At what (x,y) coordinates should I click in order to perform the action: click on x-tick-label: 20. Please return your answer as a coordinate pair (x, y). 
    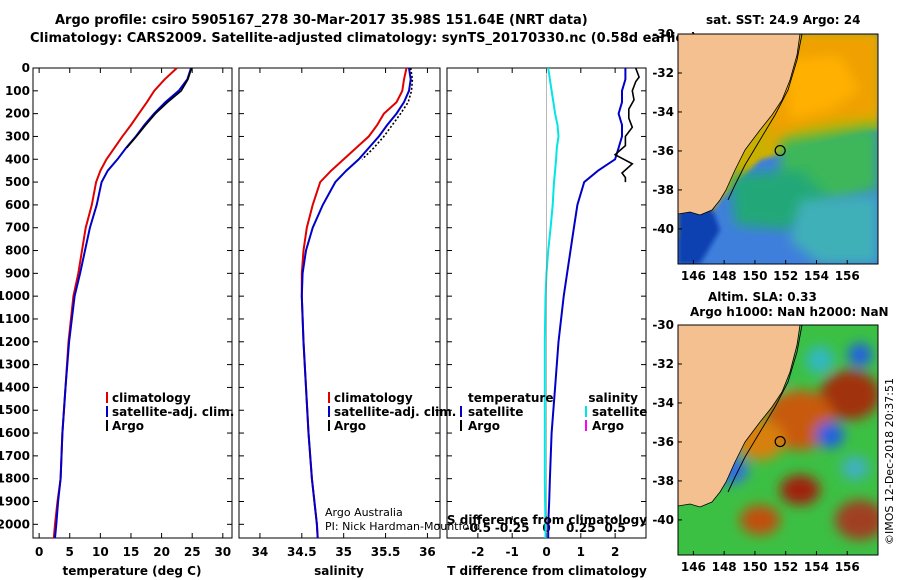
    Looking at the image, I should click on (161, 552).